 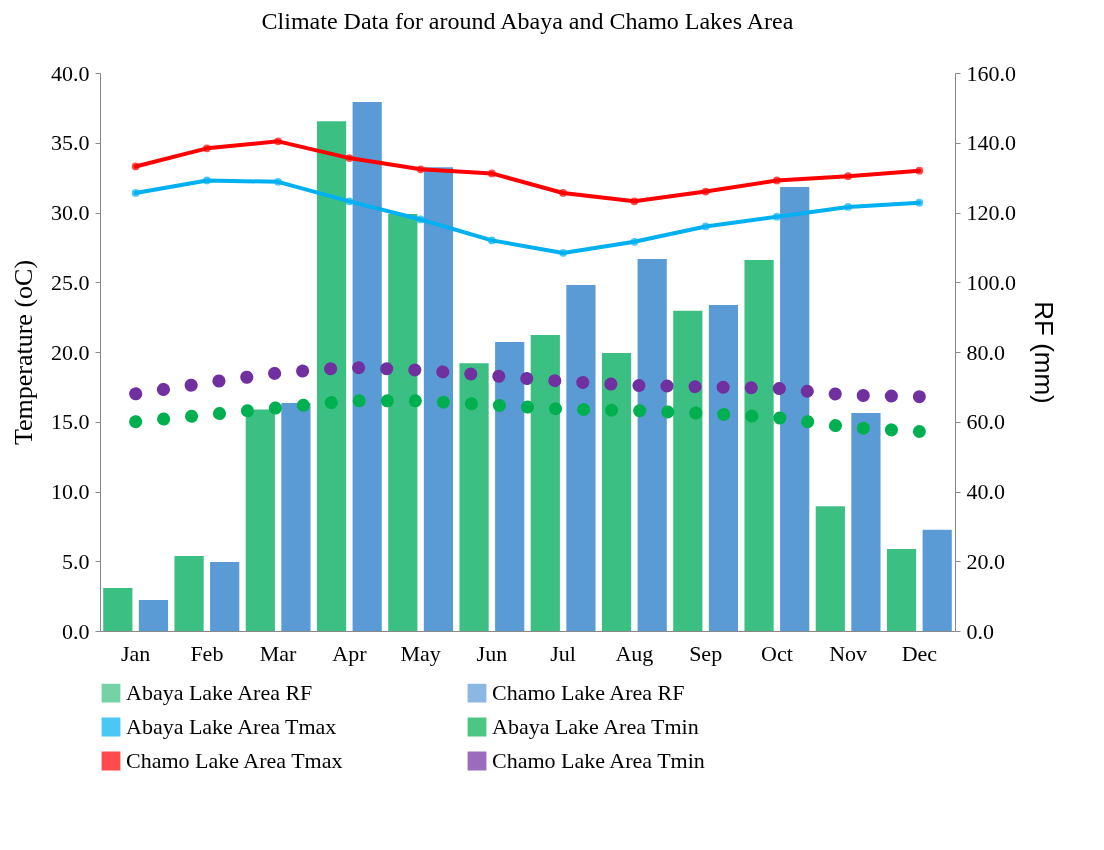 I want to click on y-axis-title: Temperature (oC), so click(x=23, y=352).